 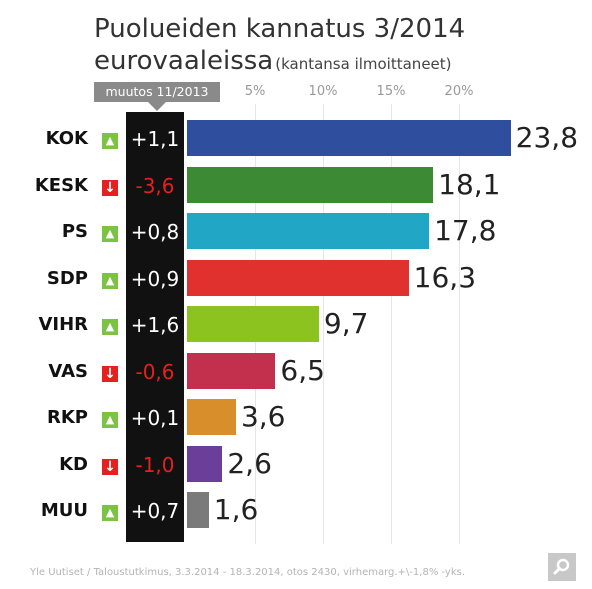 What do you see at coordinates (66, 138) in the screenshot?
I see `party-label: KOK` at bounding box center [66, 138].